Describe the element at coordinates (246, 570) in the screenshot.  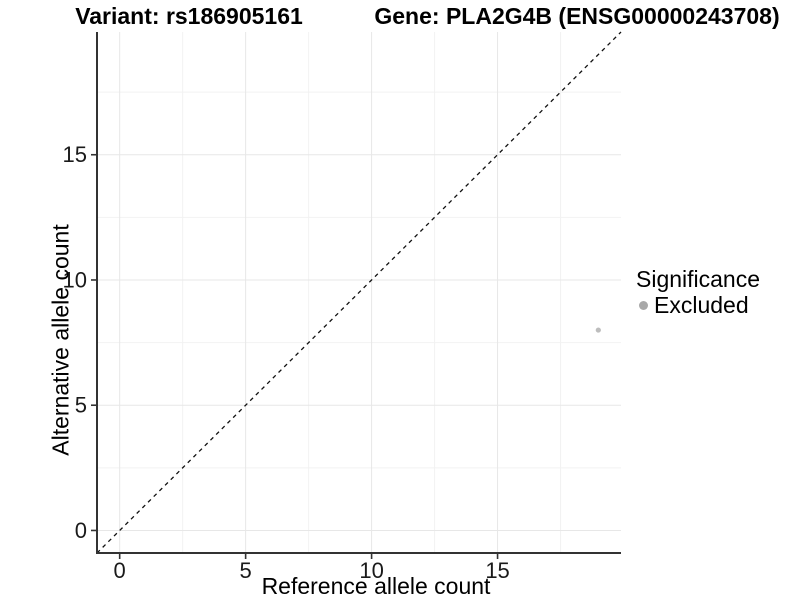
I see `x-tick-label: 5` at that location.